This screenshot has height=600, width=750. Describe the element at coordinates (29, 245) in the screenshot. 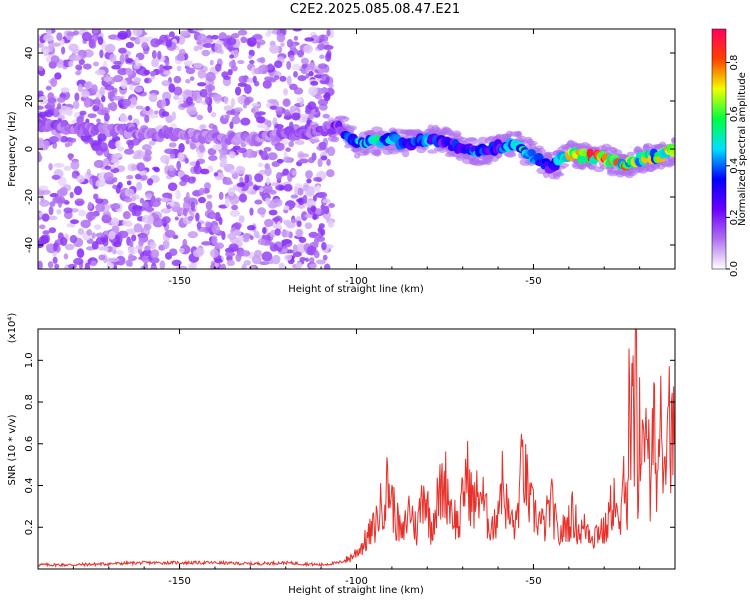

I see `y-tick-label: -40` at that location.